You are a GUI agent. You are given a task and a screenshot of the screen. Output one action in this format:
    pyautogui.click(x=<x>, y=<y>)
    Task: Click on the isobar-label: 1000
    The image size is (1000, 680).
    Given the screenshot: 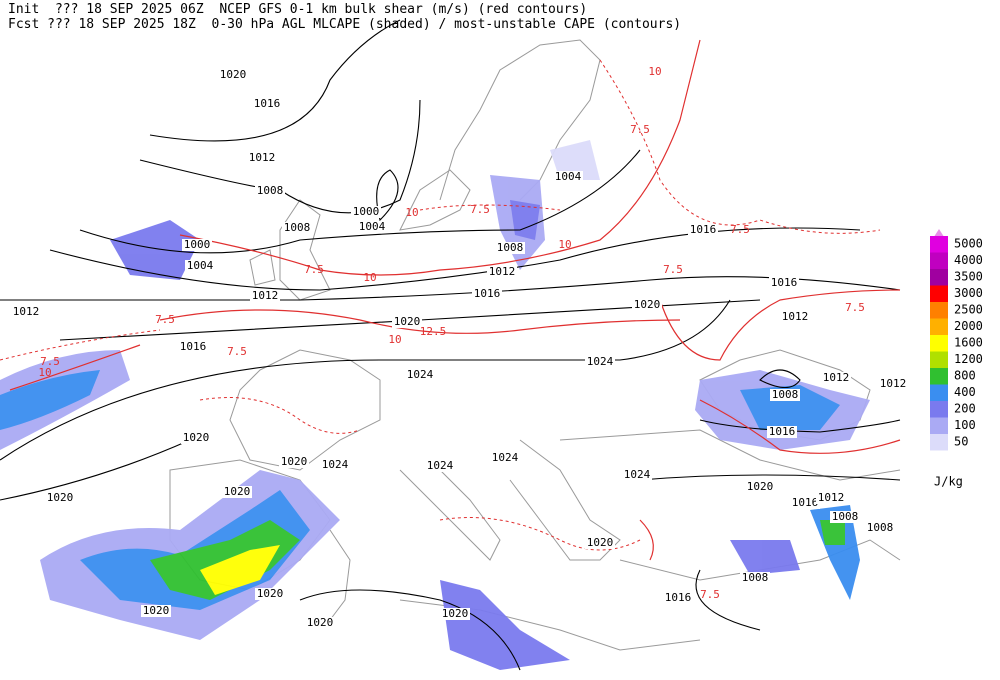 What is the action you would take?
    pyautogui.click(x=197, y=244)
    